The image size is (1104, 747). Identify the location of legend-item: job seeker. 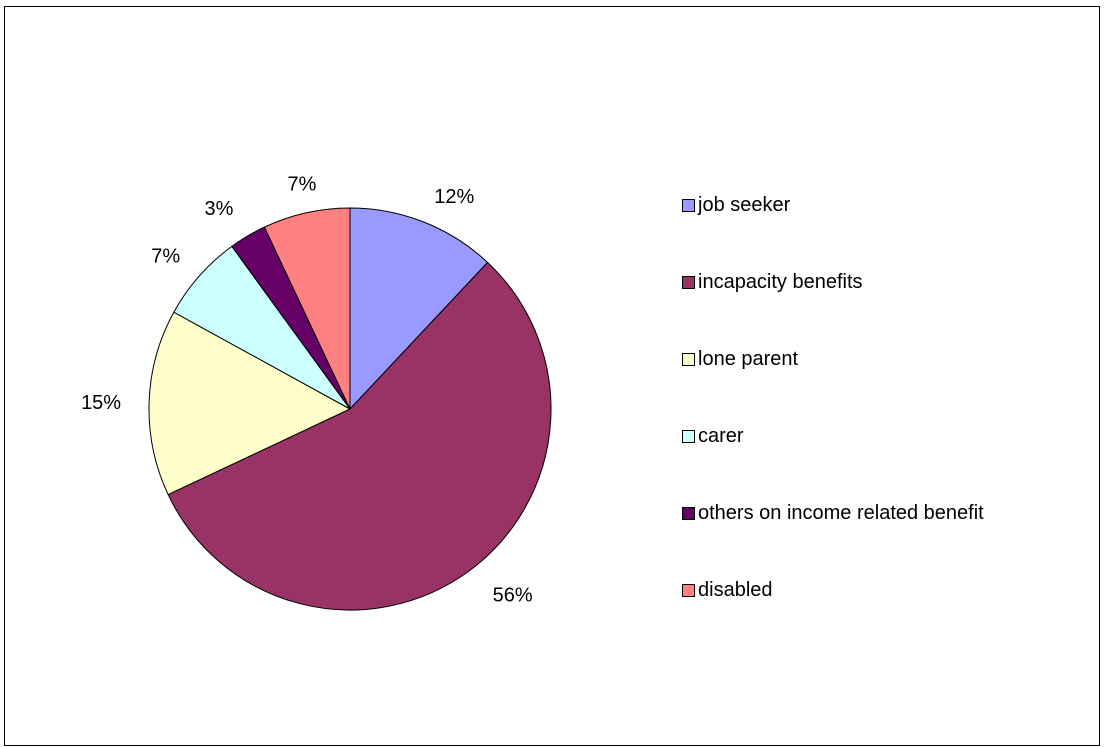
(736, 205).